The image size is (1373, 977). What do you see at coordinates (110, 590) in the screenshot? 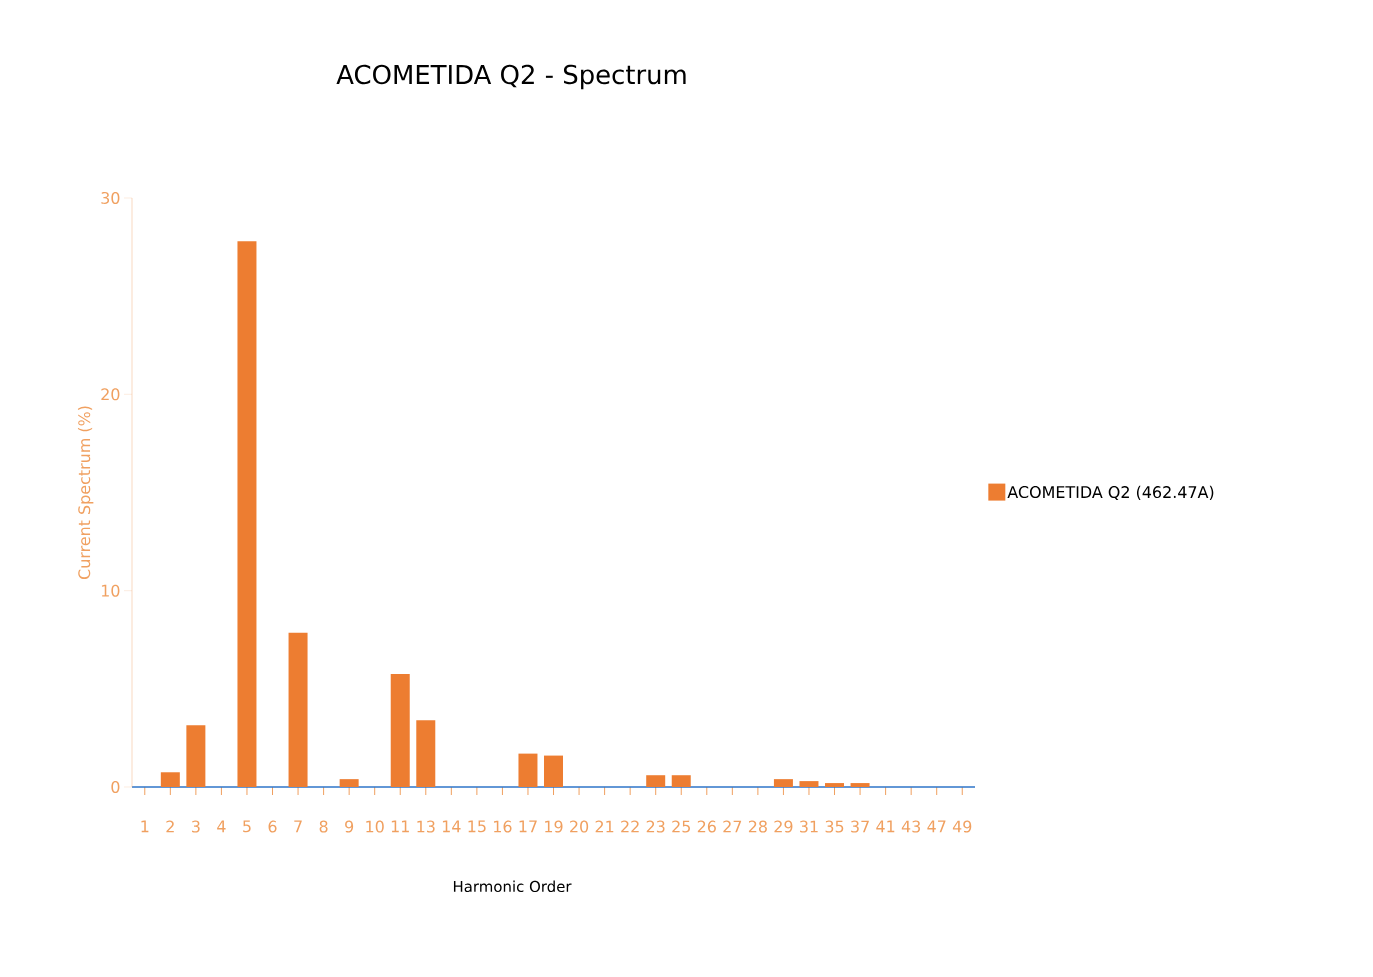
I see `y-tick-label: 10` at bounding box center [110, 590].